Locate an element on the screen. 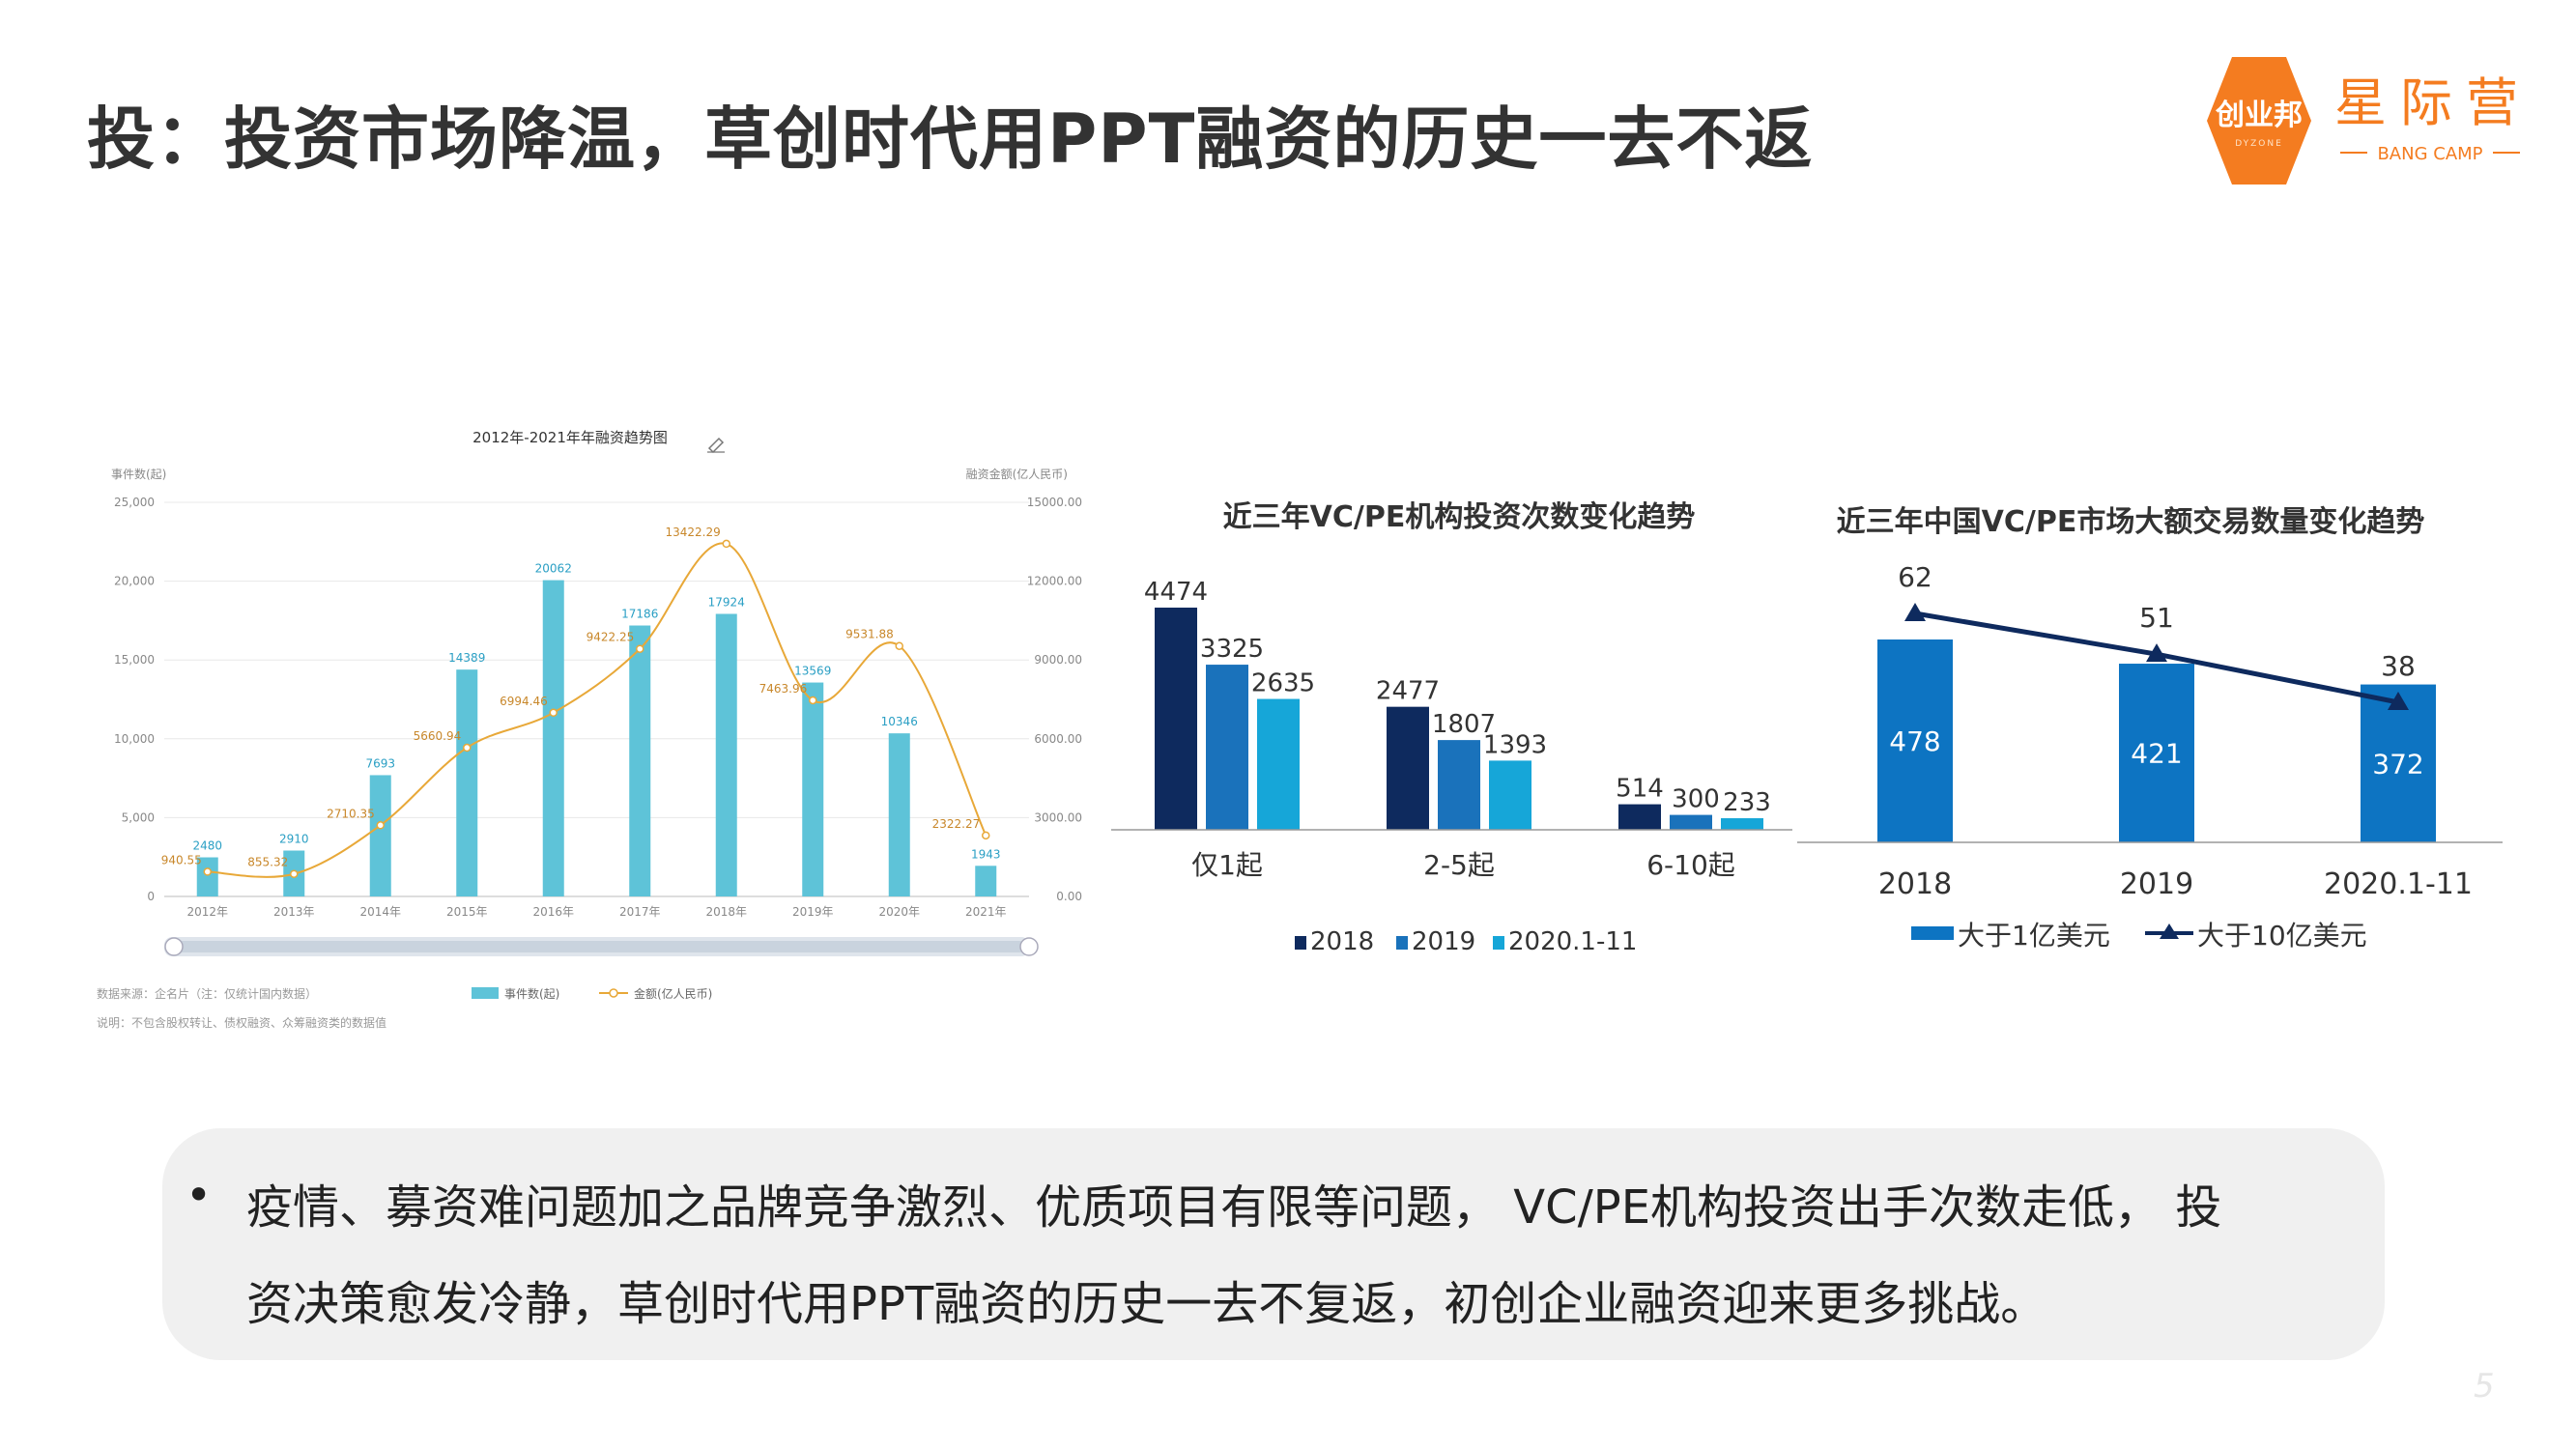  chart1-xtick: 2021年 is located at coordinates (986, 912).